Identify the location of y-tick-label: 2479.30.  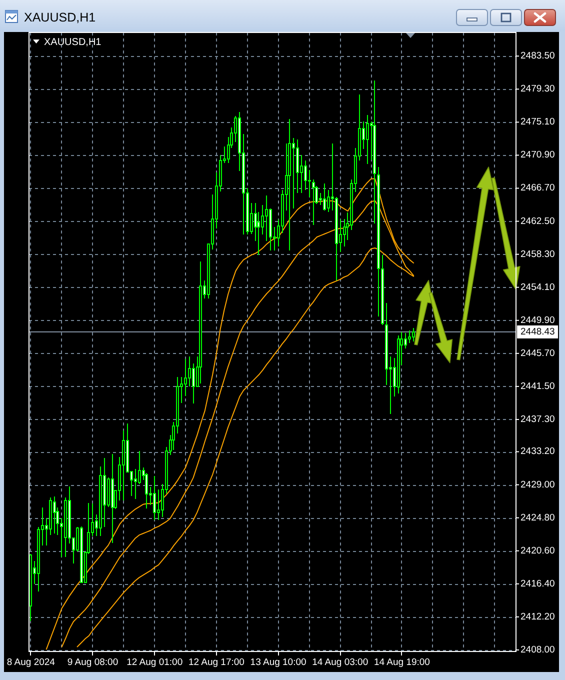
(537, 89).